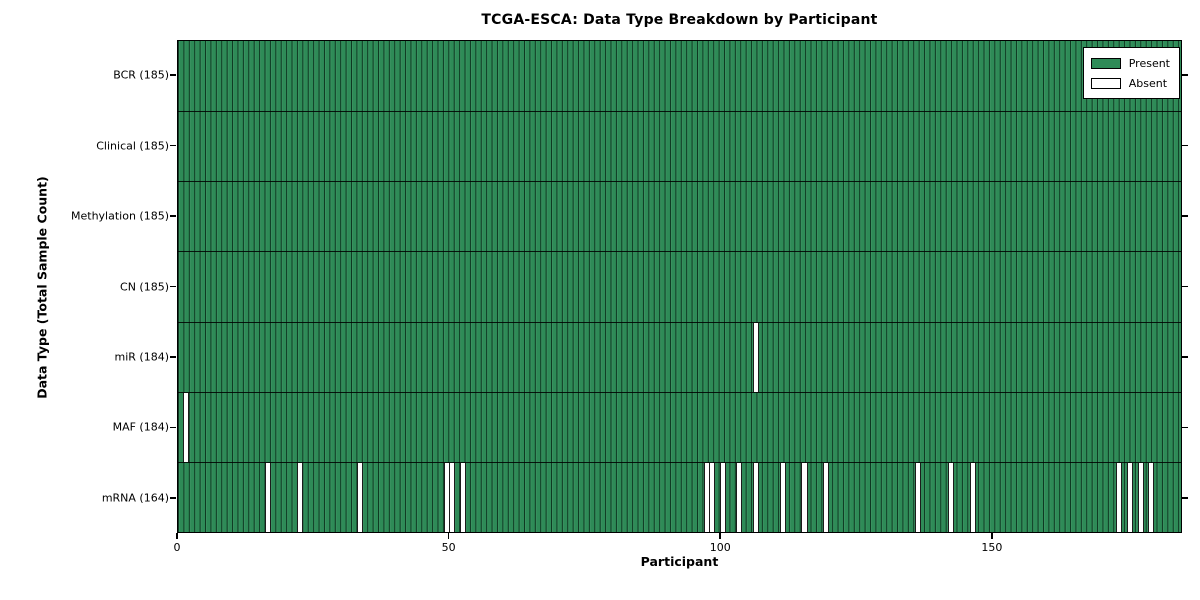 The height and width of the screenshot is (600, 1200). What do you see at coordinates (173, 286) in the screenshot?
I see `y-tick-CN` at bounding box center [173, 286].